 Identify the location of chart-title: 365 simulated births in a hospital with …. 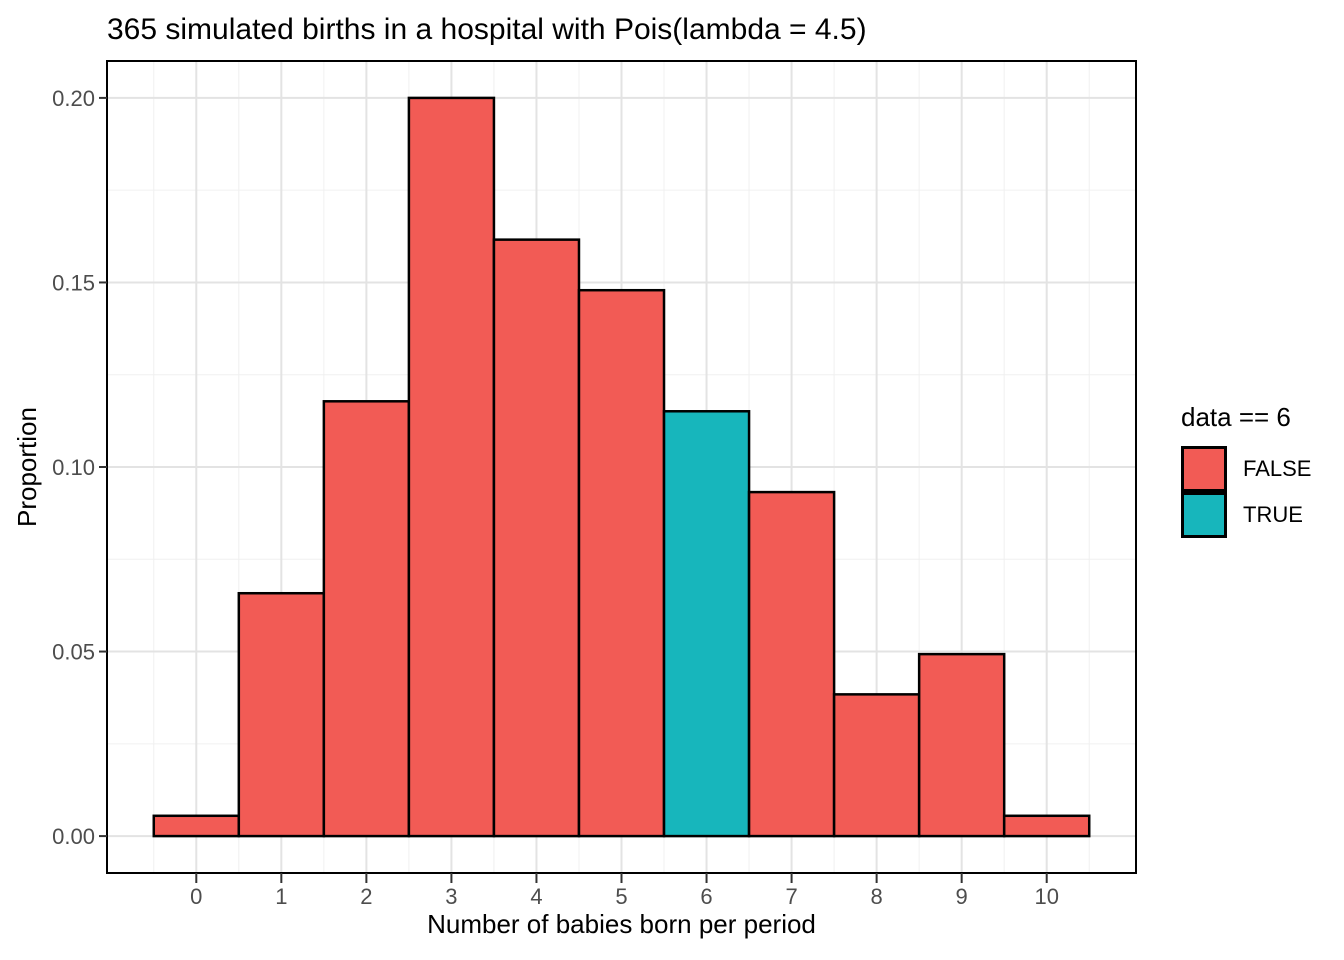
(487, 29).